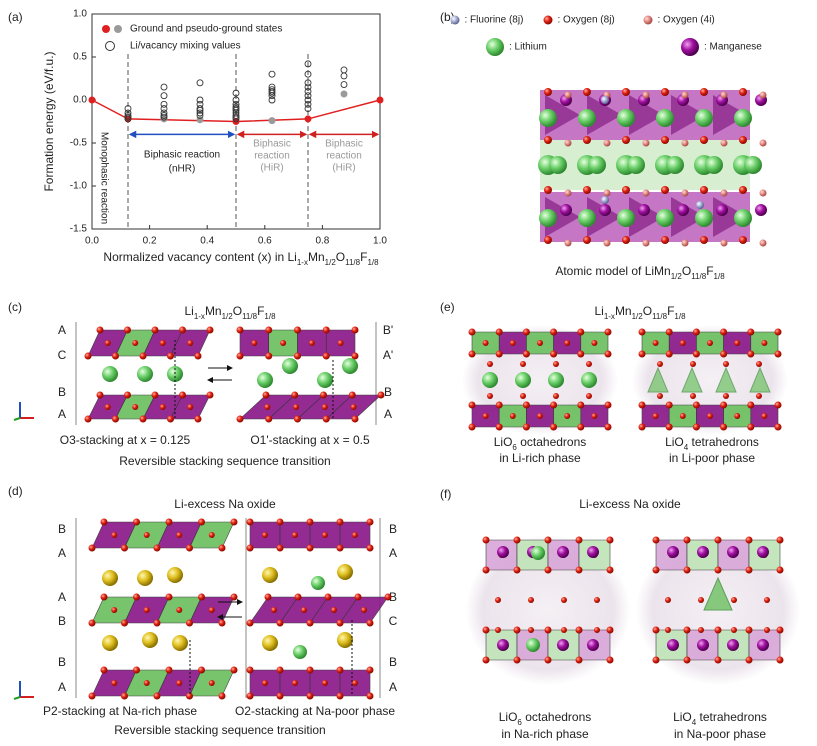 This screenshot has height=746, width=817. Describe the element at coordinates (79, 229) in the screenshot. I see `y-tick-label: -1.5` at that location.